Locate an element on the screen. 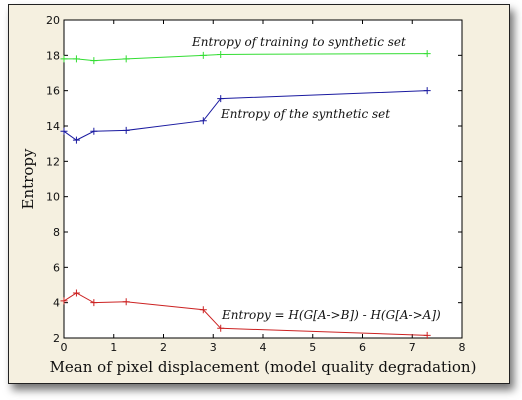 The width and height of the screenshot is (522, 400). y-tick-label: 20 is located at coordinates (53, 20).